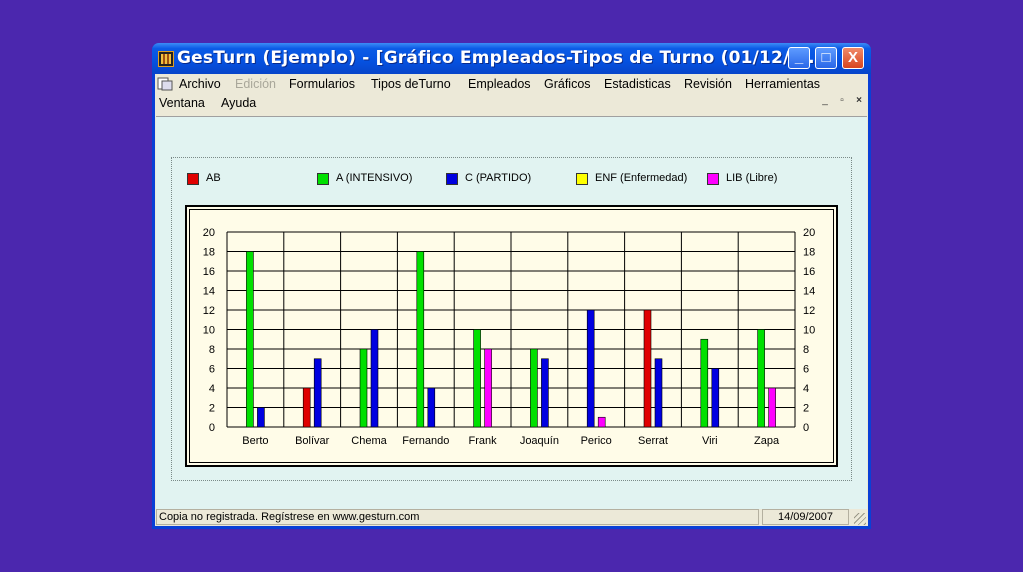 The width and height of the screenshot is (1023, 572). I want to click on menu-edicion: Edición, so click(255, 84).